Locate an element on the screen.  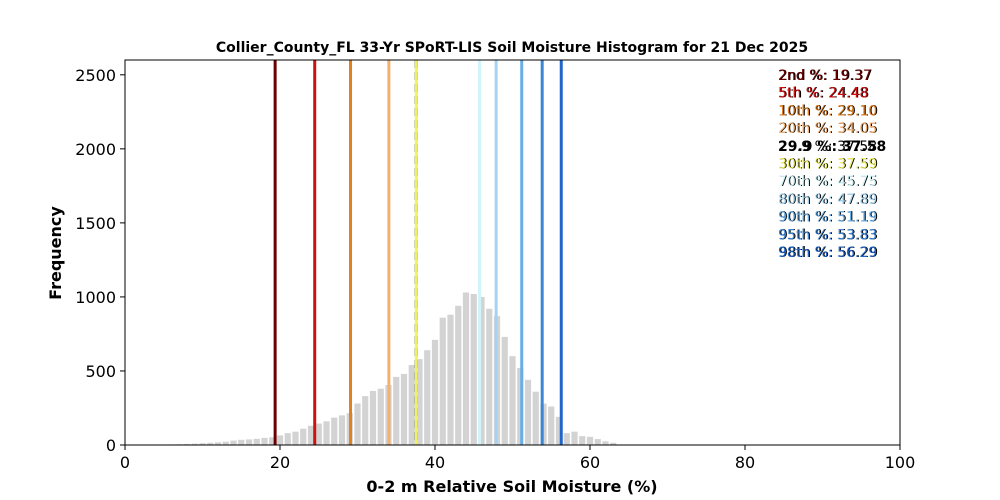
y-tick-label: 500 is located at coordinates (100, 371).